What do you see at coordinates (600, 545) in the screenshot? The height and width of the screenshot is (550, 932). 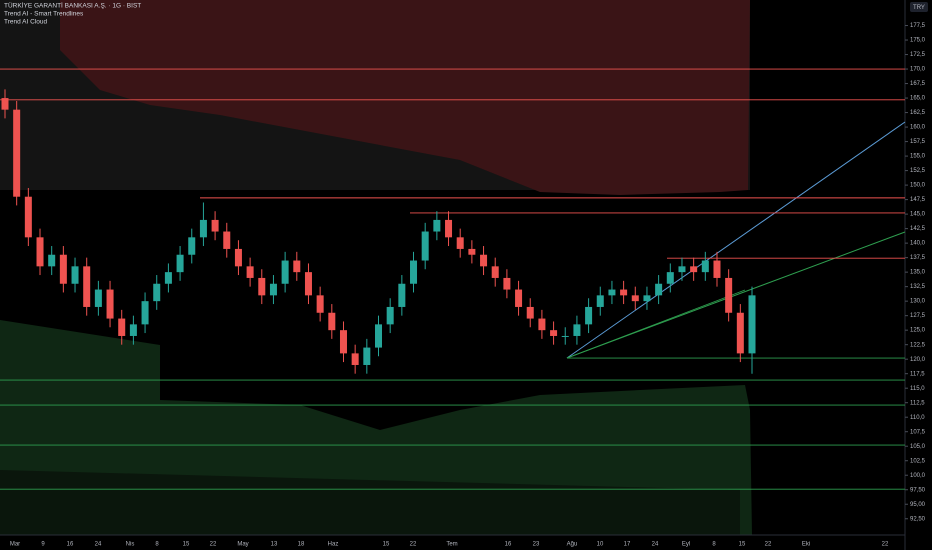 I see `x-tick-label: 10` at bounding box center [600, 545].